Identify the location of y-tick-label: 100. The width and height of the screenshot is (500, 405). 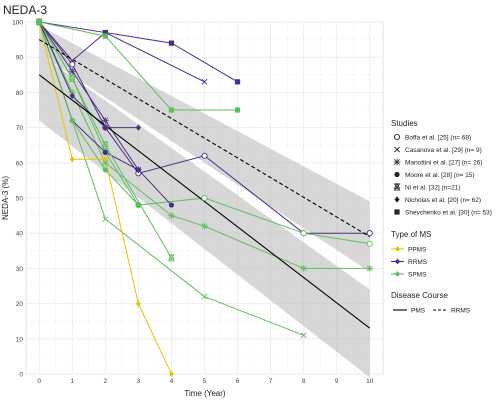
(17, 23).